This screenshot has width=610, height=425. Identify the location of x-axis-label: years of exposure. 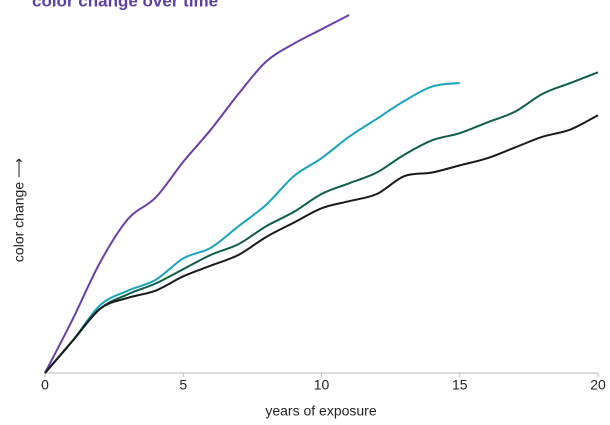
(320, 411).